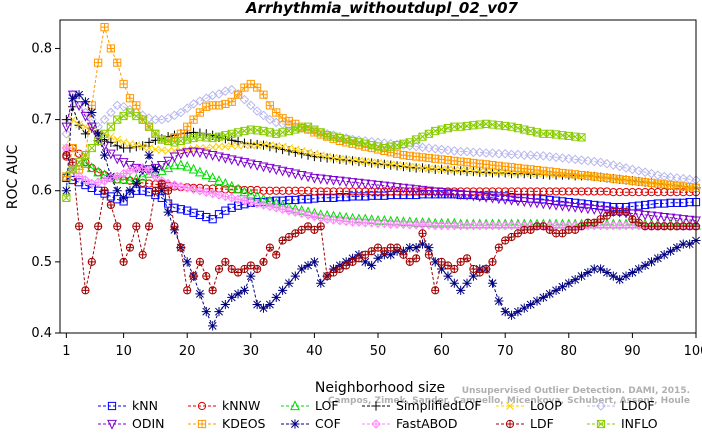 The height and width of the screenshot is (434, 702). Describe the element at coordinates (148, 423) in the screenshot. I see `legend-label: ODIN` at that location.